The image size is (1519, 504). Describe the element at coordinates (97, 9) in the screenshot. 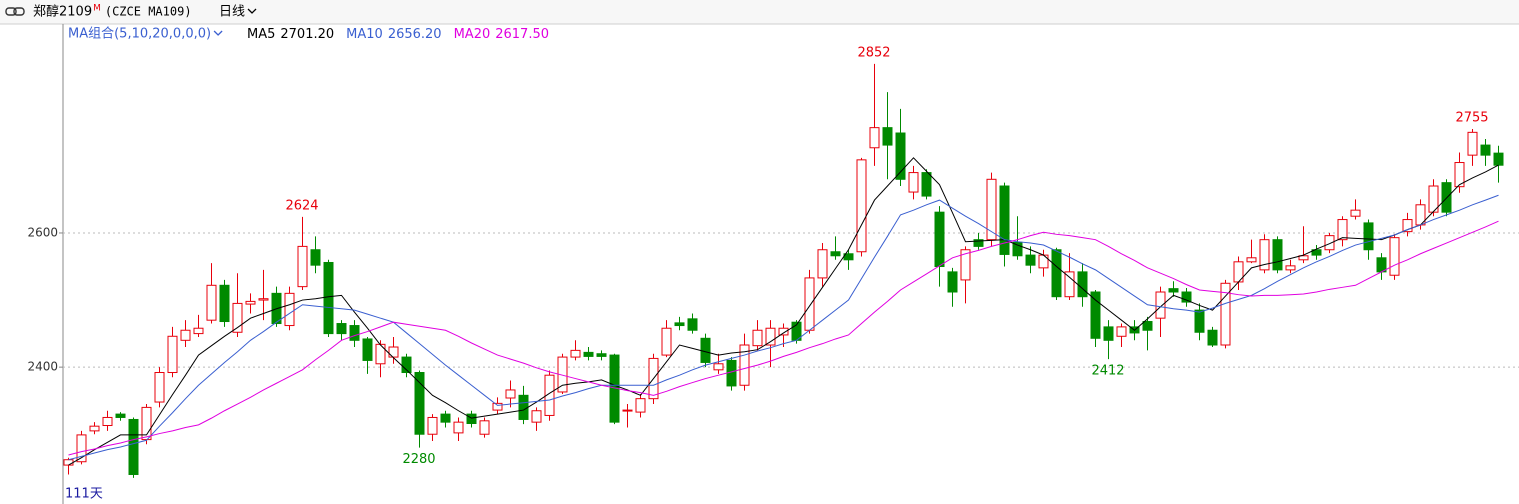

I see `badge: M` at that location.